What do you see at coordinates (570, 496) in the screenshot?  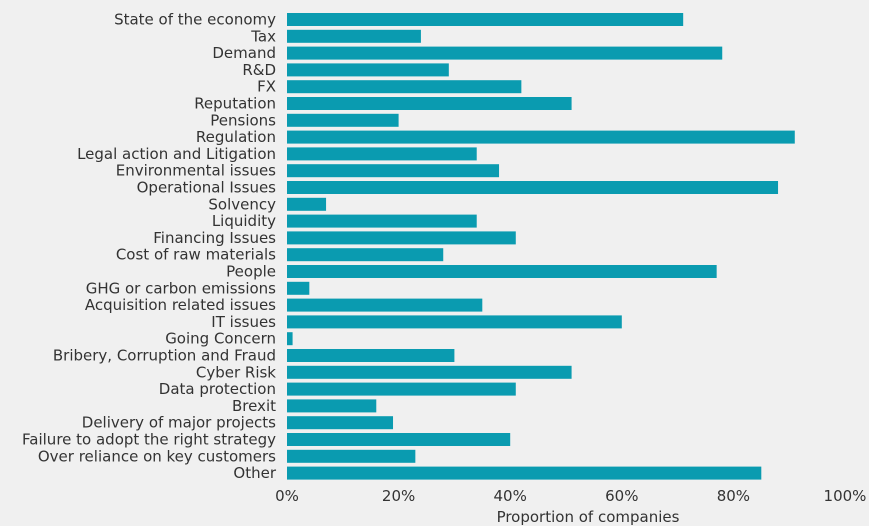 I see `x-axis-ticks: 0% 20% 40% 60% 80% 100%` at bounding box center [570, 496].